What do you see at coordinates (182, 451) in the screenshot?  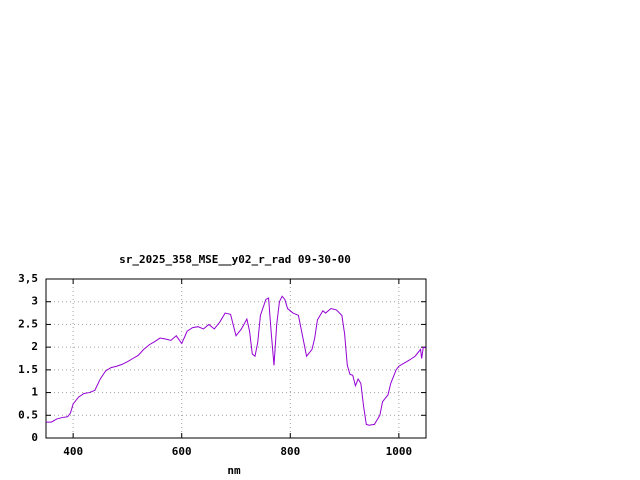 I see `x-tick-label: 600` at bounding box center [182, 451].